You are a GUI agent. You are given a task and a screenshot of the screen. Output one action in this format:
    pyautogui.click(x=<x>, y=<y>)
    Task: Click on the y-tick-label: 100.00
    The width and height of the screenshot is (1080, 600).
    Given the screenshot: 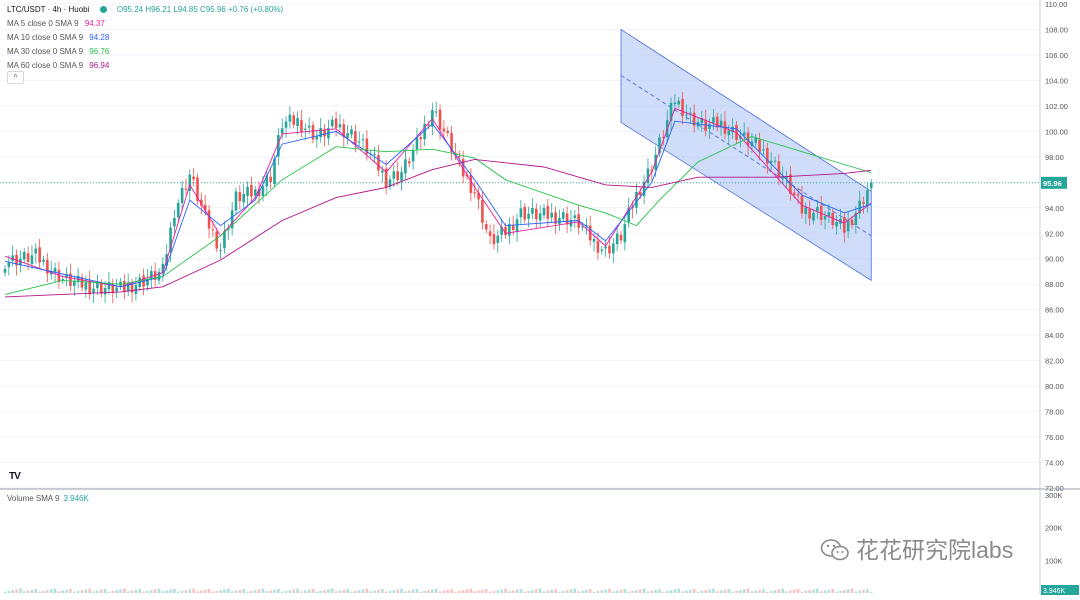 What is the action you would take?
    pyautogui.click(x=1056, y=131)
    